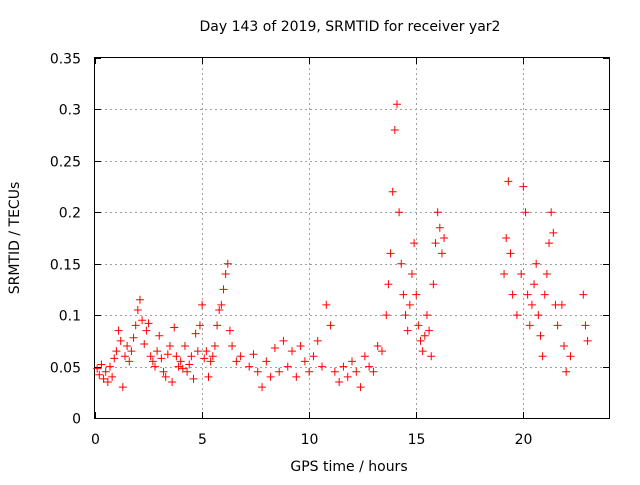  What do you see at coordinates (65, 163) in the screenshot?
I see `y-tick-label: 0.25` at bounding box center [65, 163].